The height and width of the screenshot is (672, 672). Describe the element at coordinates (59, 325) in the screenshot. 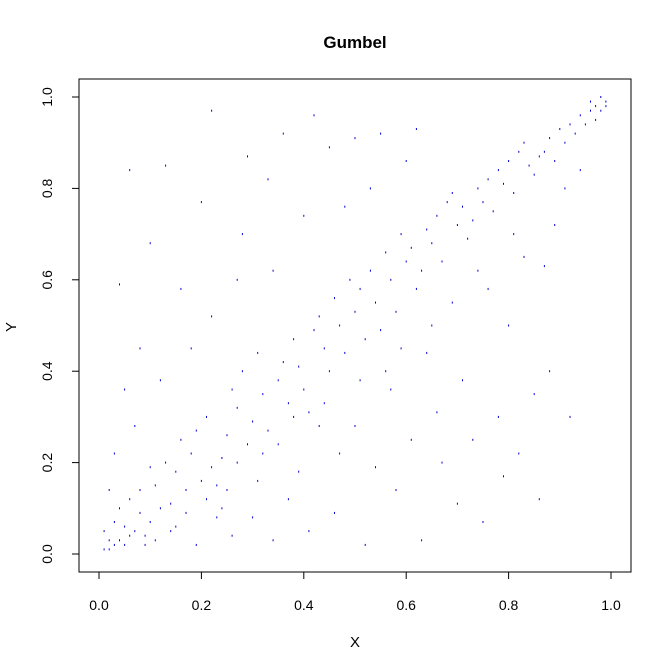

I see `y-axis: 0.0 0.2 0.4 0.6 0.8 1.0` at that location.